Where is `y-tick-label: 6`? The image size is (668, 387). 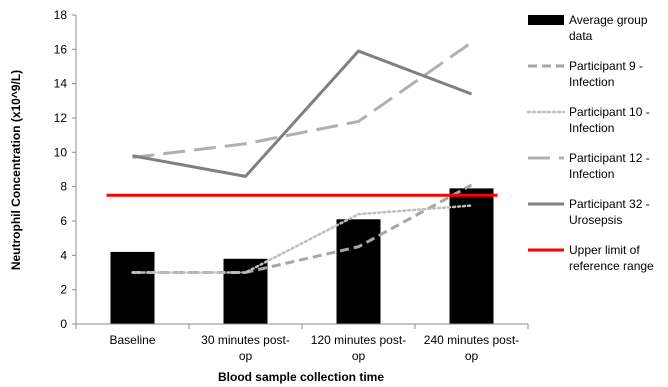
y-tick-label: 6 is located at coordinates (63, 221).